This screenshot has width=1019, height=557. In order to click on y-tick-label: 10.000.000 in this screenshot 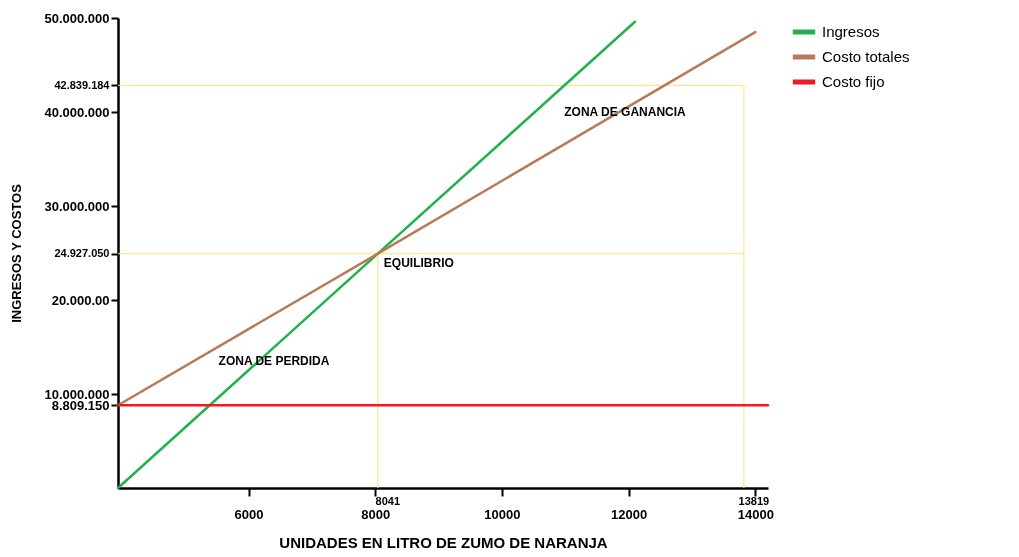, I will do `click(77, 394)`.